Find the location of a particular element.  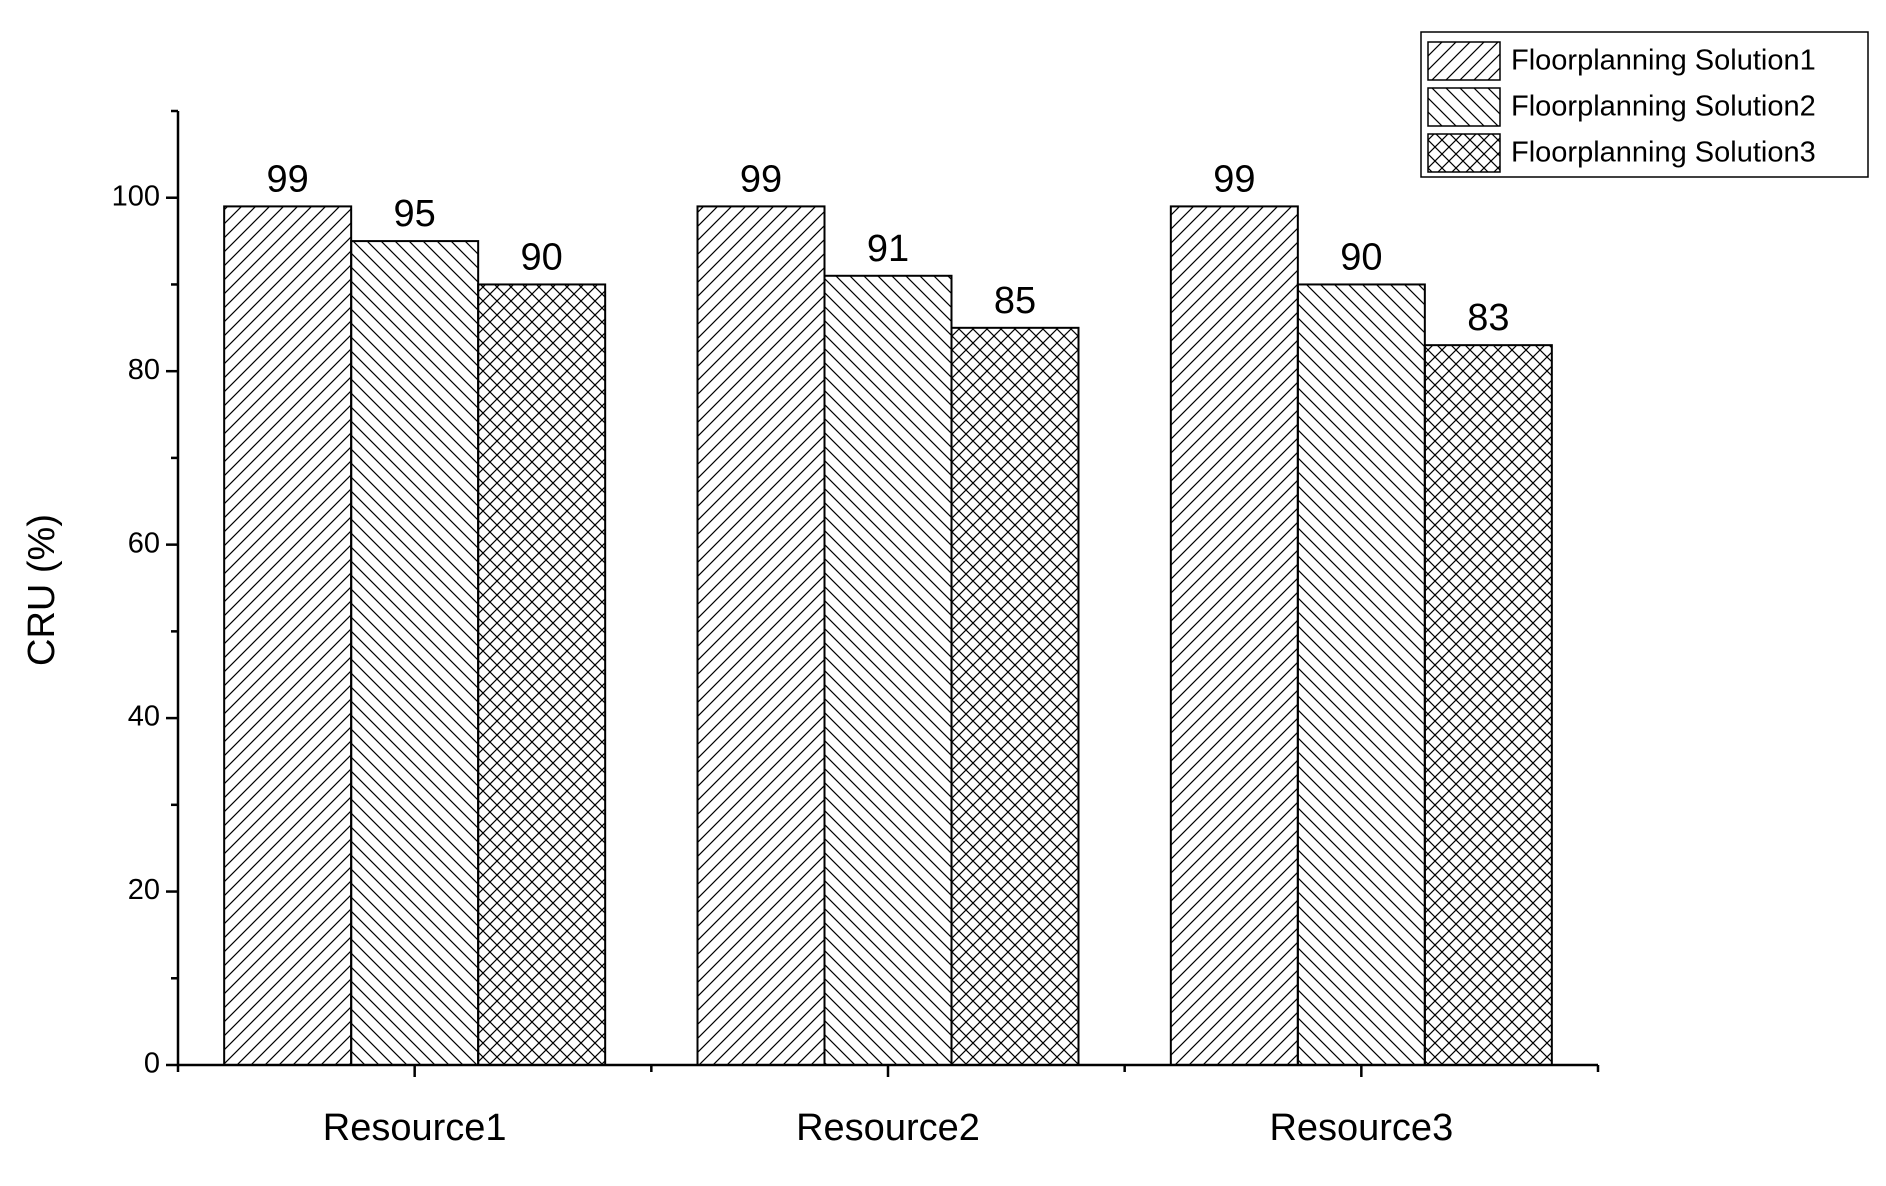

legend-label: Floorplanning Solution3 is located at coordinates (1663, 153).